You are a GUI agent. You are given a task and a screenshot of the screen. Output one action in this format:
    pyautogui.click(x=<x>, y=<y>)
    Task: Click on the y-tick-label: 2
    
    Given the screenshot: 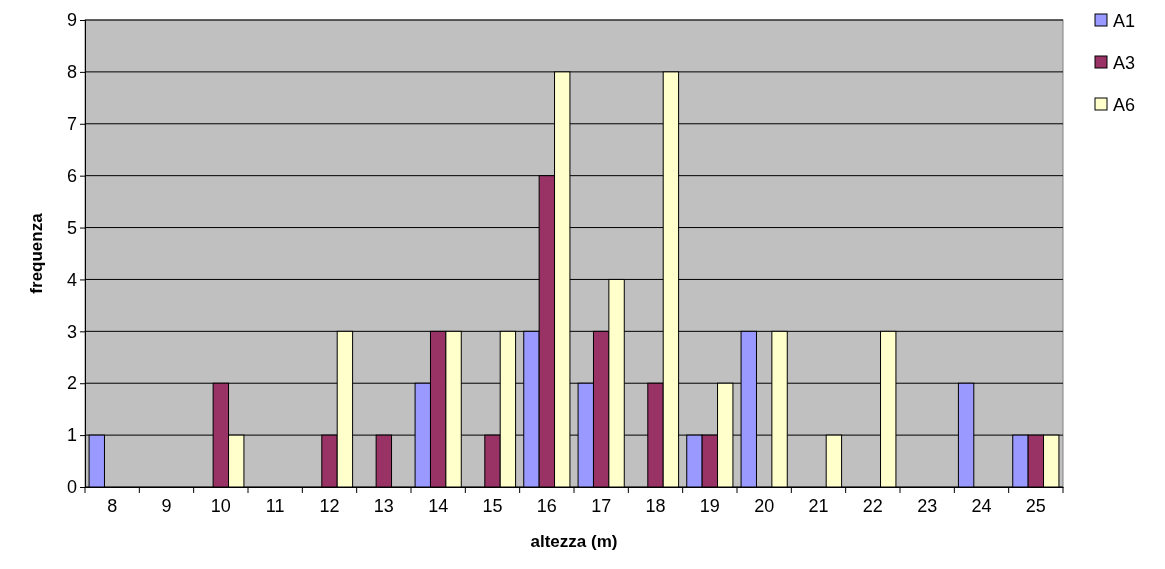 What is the action you would take?
    pyautogui.click(x=71, y=383)
    